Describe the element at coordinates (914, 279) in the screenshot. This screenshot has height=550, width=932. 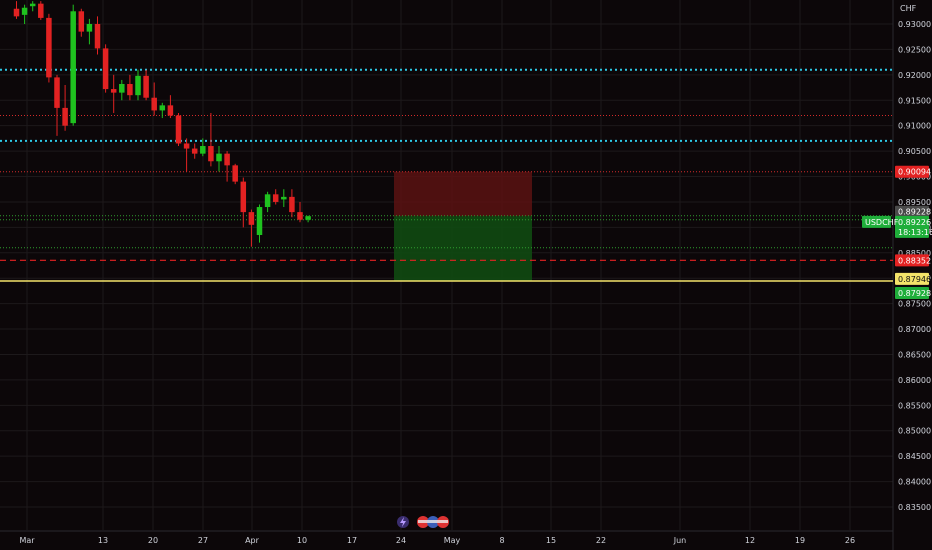
I see `yellow-level-tag: 0.87946` at that location.